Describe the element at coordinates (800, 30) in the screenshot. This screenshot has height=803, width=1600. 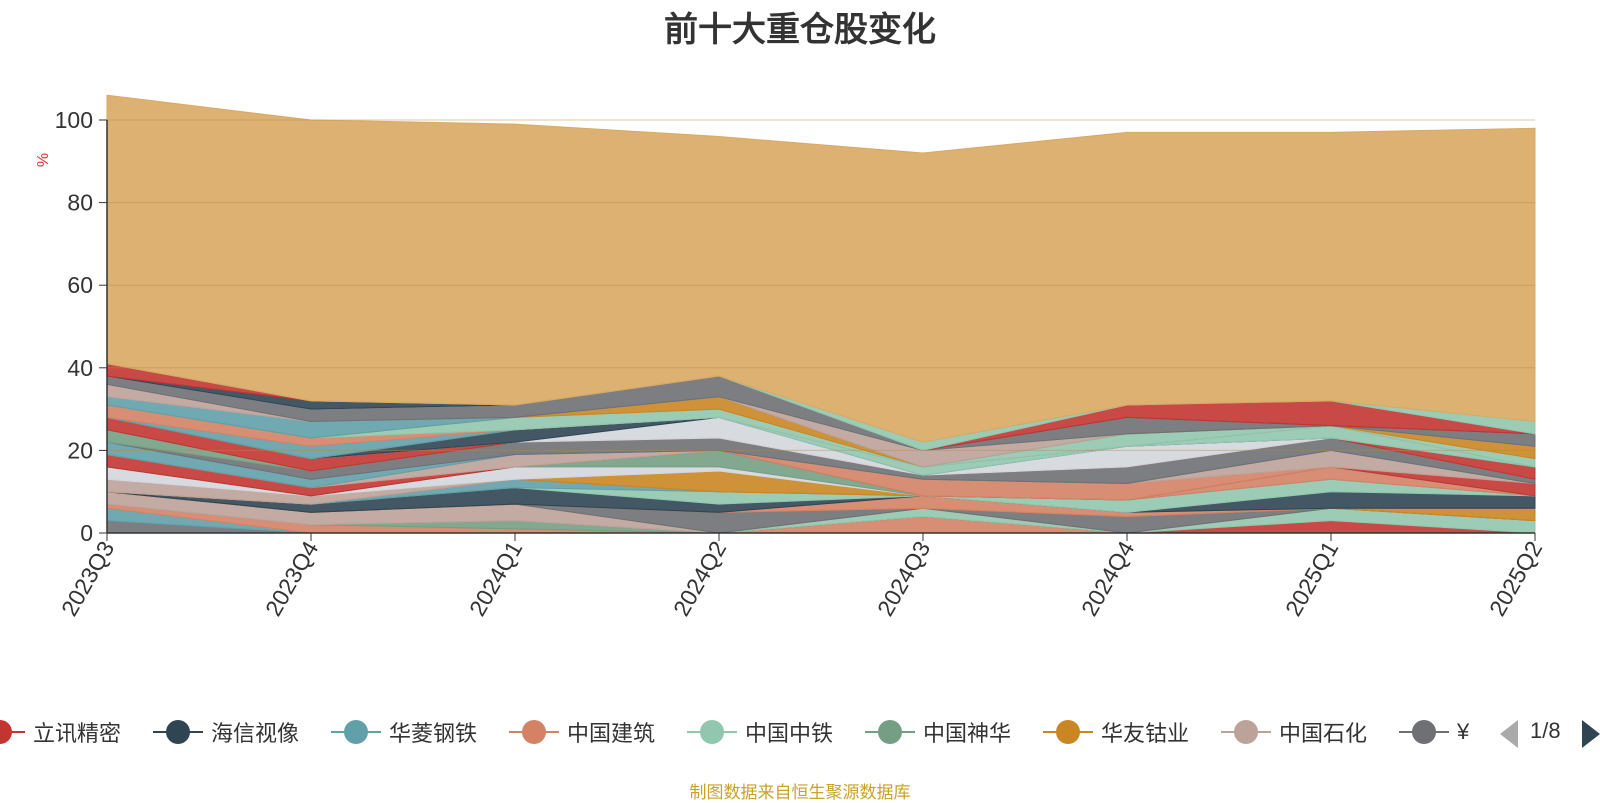
I see `chart-title: 前十大重仓股变化` at that location.